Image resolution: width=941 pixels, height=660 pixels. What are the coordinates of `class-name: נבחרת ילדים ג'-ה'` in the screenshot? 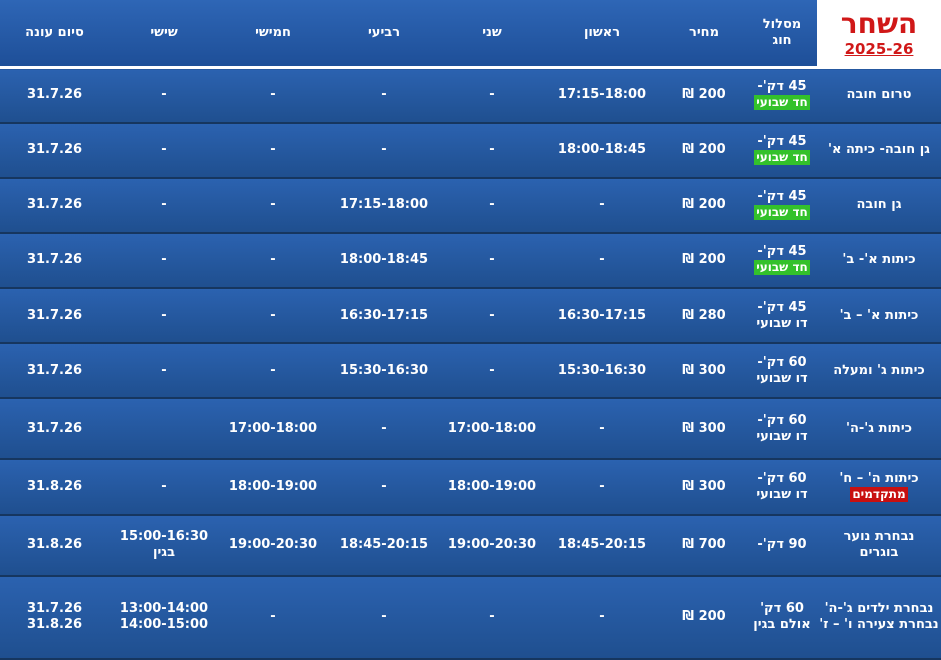 It's located at (879, 609).